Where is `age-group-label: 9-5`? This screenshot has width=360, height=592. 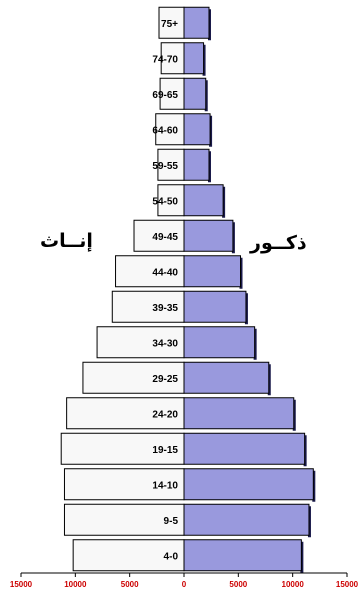
age-group-label: 9-5 is located at coordinates (171, 521).